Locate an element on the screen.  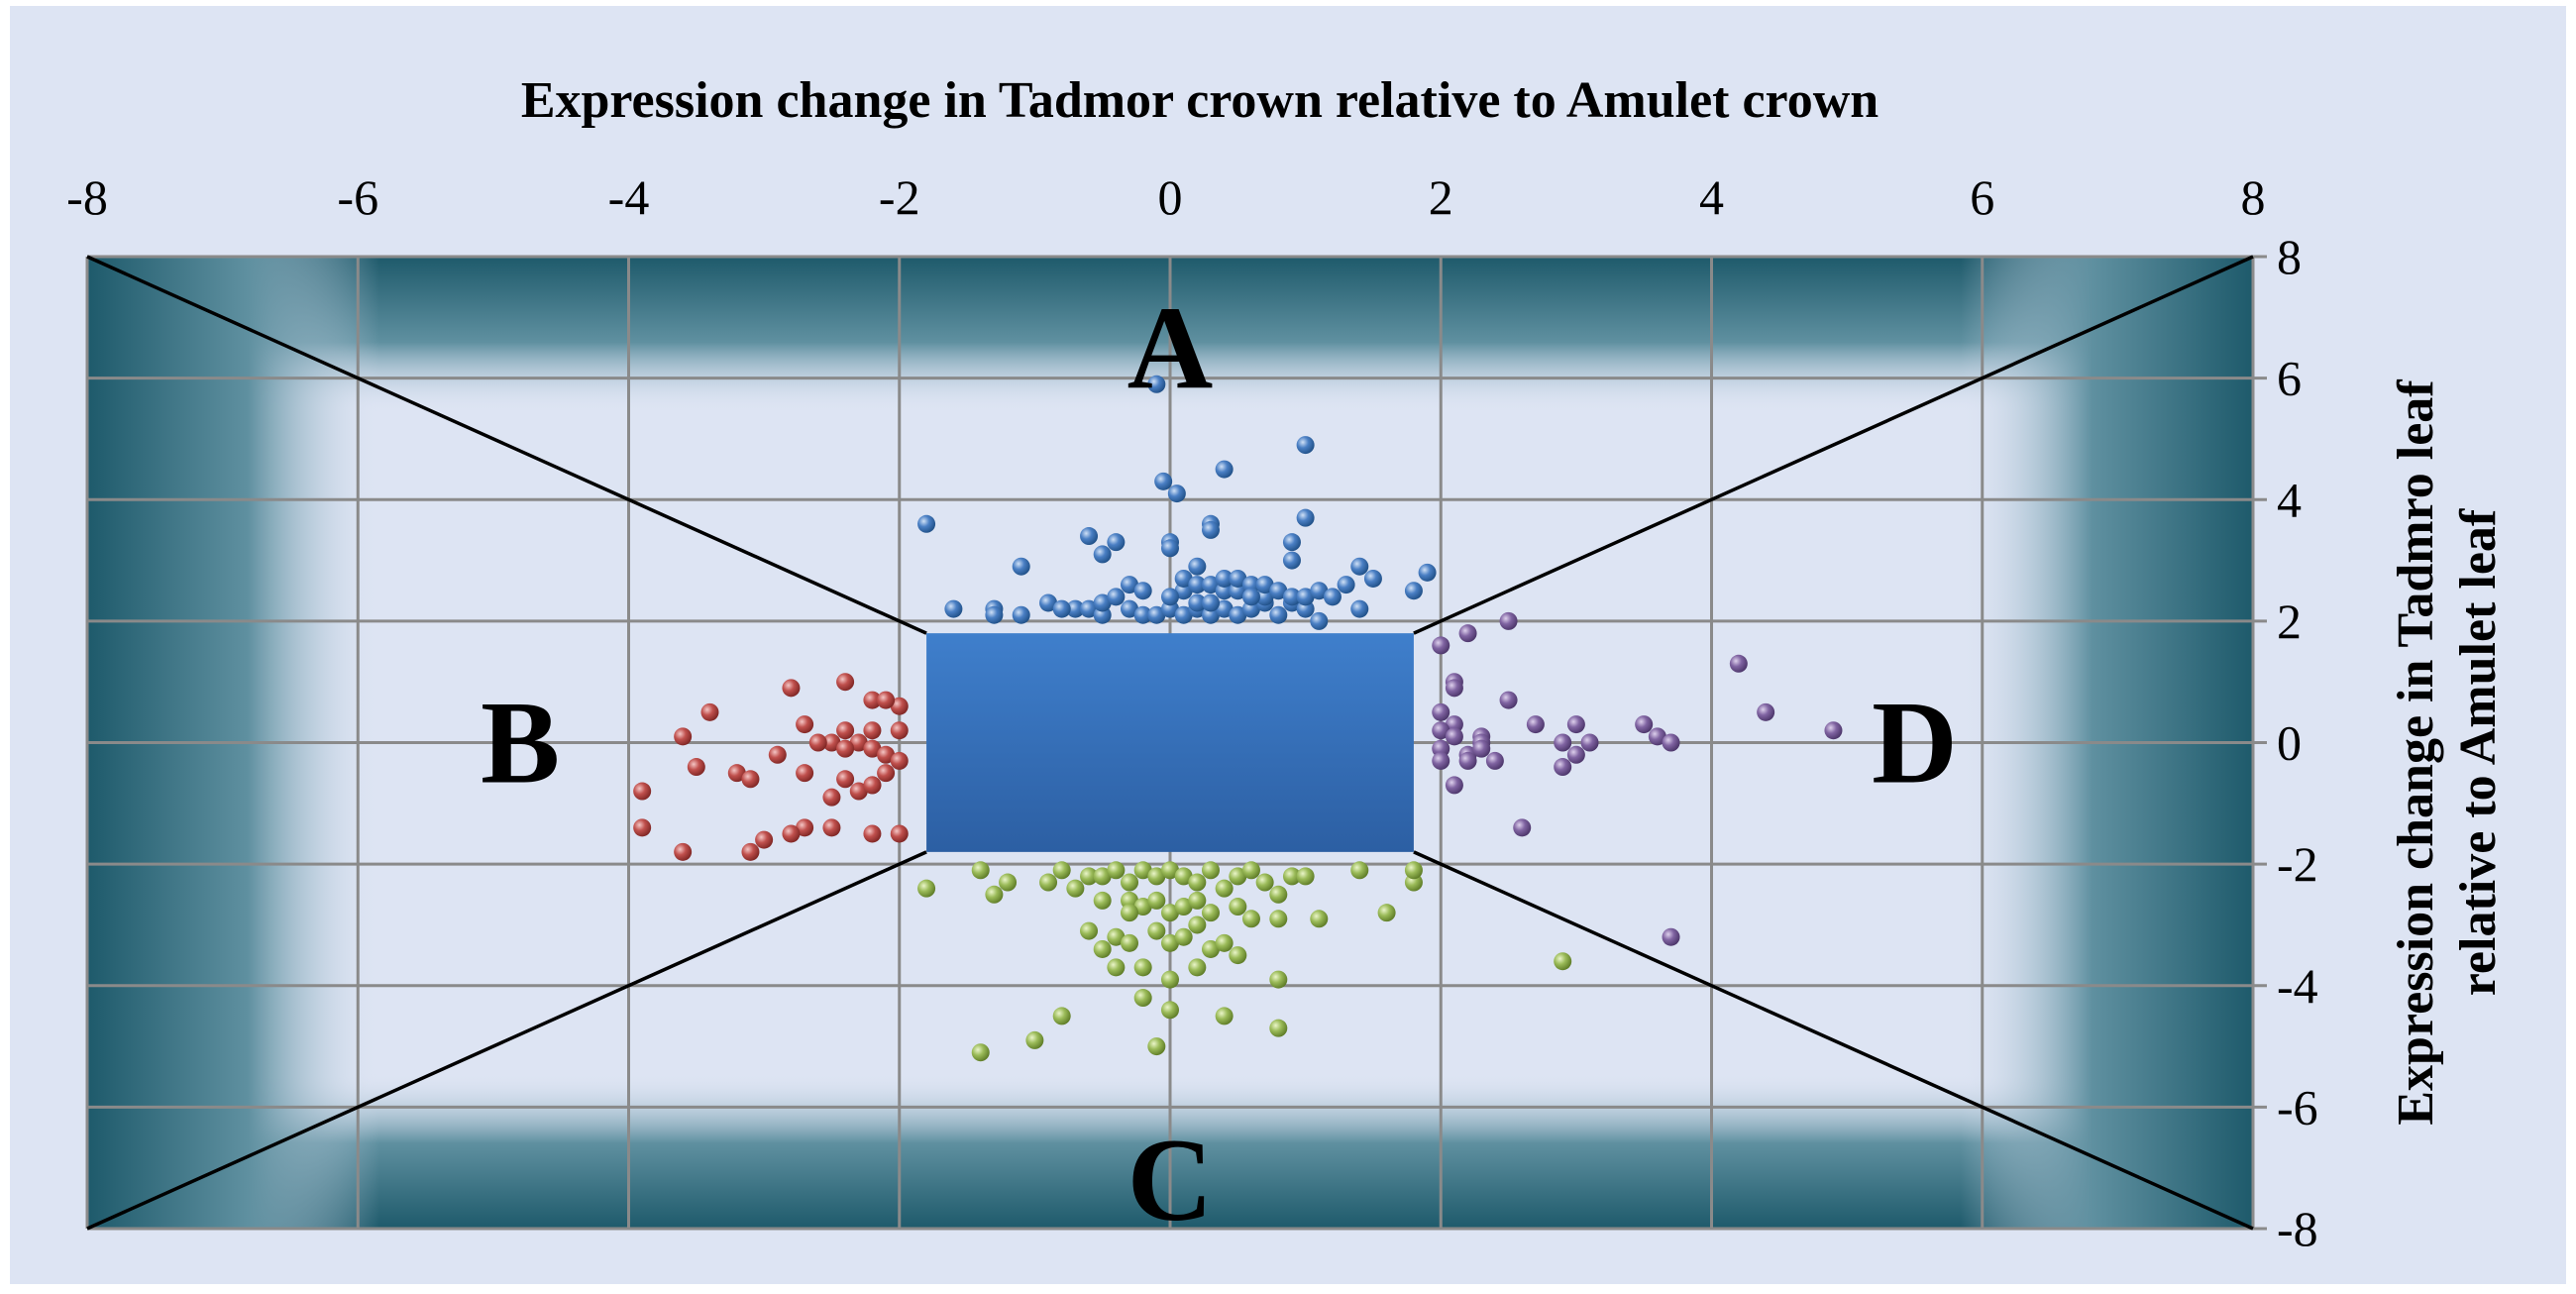
y-tick-label: -4 is located at coordinates (2297, 986).